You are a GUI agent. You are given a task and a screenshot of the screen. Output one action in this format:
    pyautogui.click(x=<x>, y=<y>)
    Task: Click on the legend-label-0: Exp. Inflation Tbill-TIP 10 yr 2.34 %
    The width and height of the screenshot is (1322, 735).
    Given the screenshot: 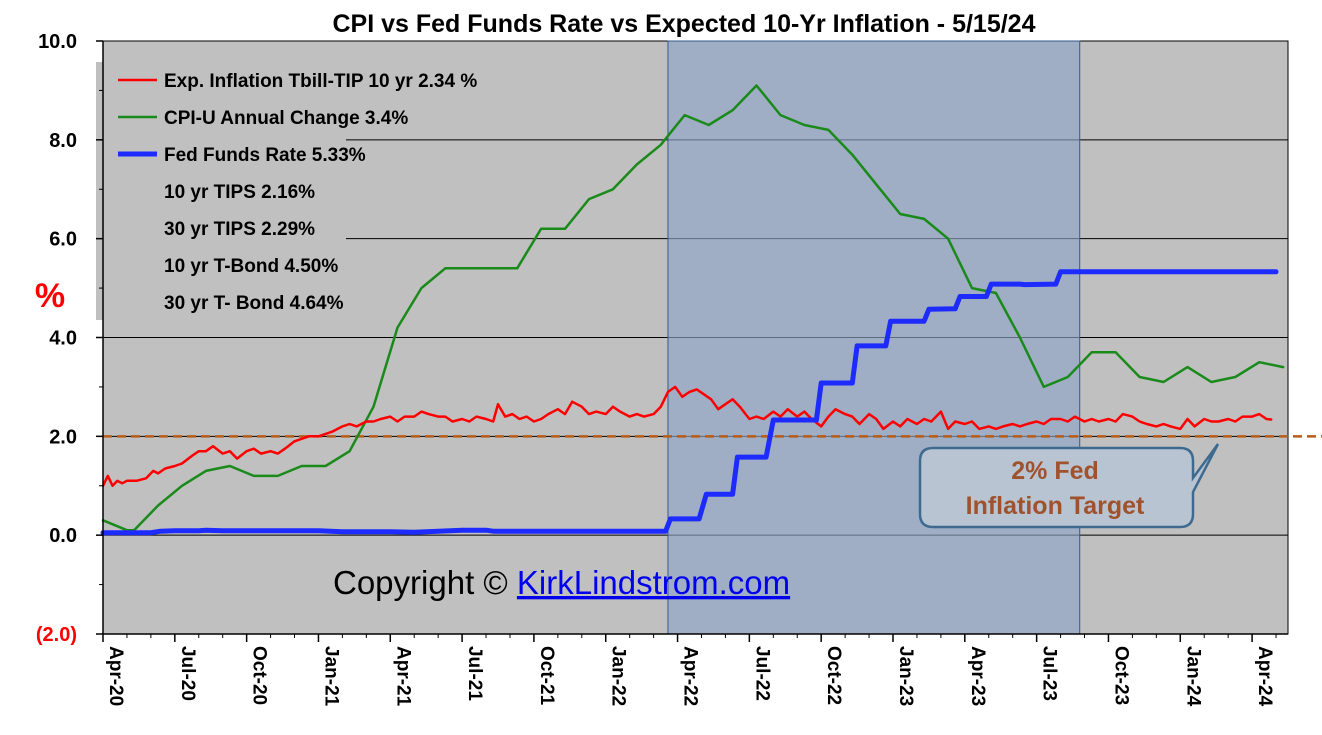 What is the action you would take?
    pyautogui.click(x=320, y=81)
    